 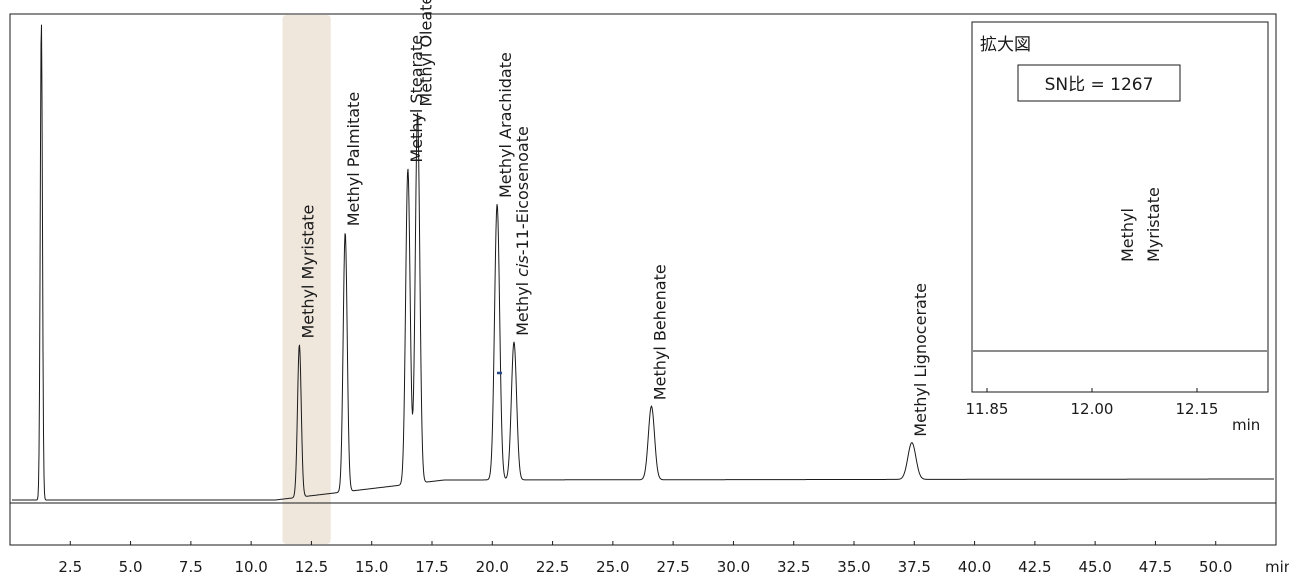 What do you see at coordinates (426, 53) in the screenshot?
I see `peak-label: Methyl Oleate` at bounding box center [426, 53].